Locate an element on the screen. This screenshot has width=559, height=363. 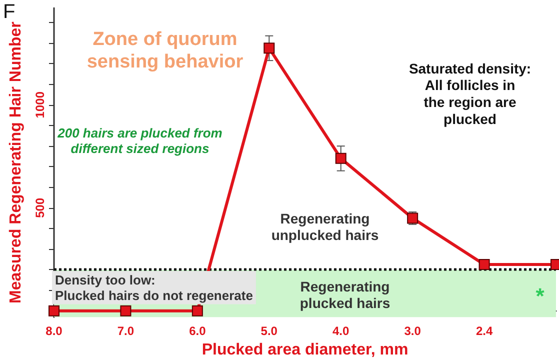
x-tick-label: 3.0 is located at coordinates (413, 331).